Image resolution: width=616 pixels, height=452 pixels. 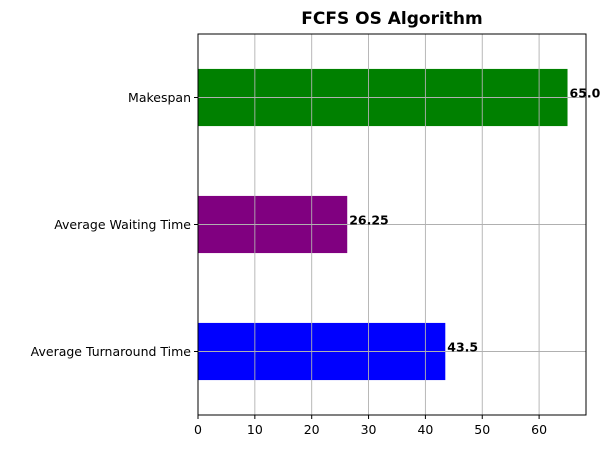 I want to click on x-tick-label: 10, so click(x=255, y=429).